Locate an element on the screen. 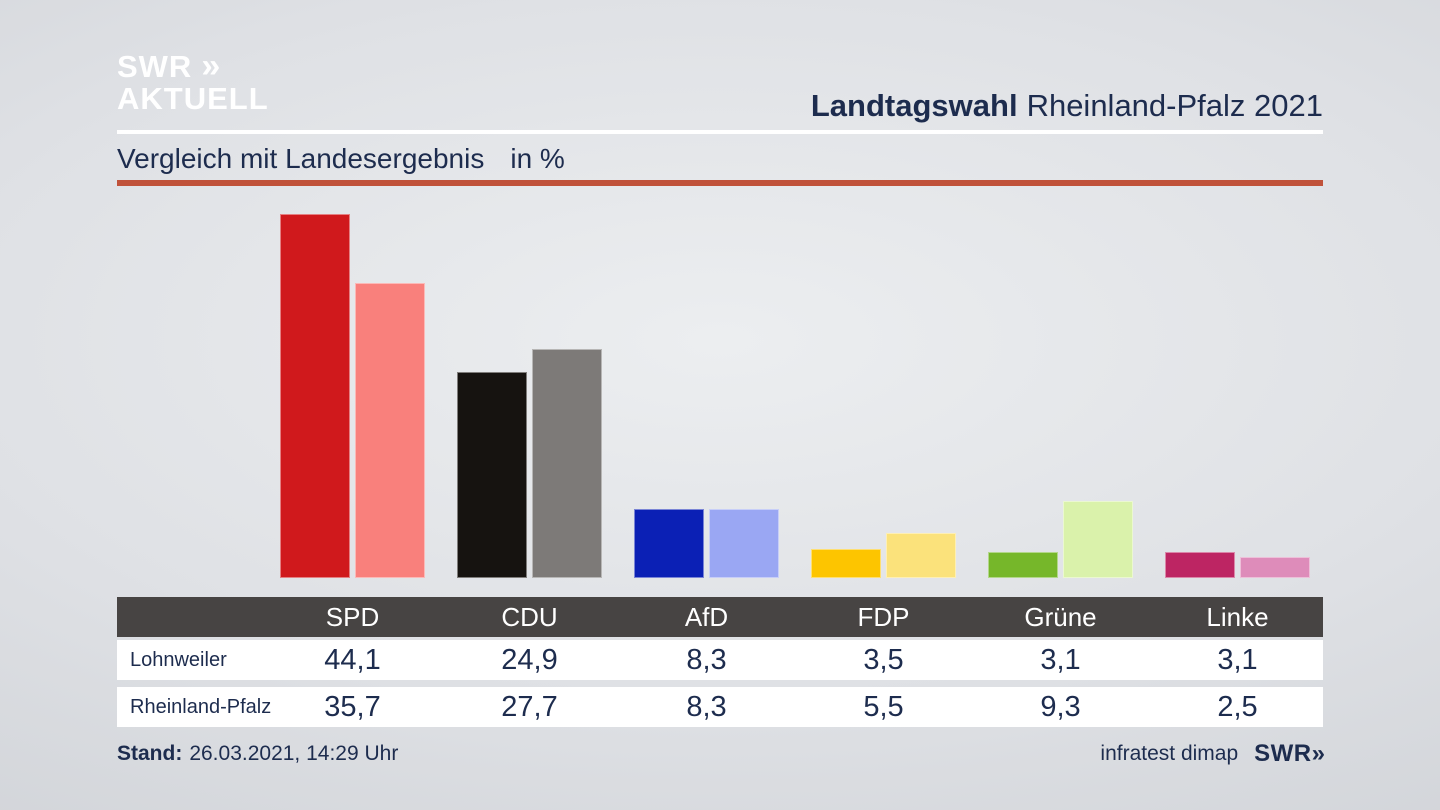 The width and height of the screenshot is (1440, 810). table-row: Lohnweiler 44,1 24,9 8,3 3,5 3,1 3,1 is located at coordinates (720, 660).